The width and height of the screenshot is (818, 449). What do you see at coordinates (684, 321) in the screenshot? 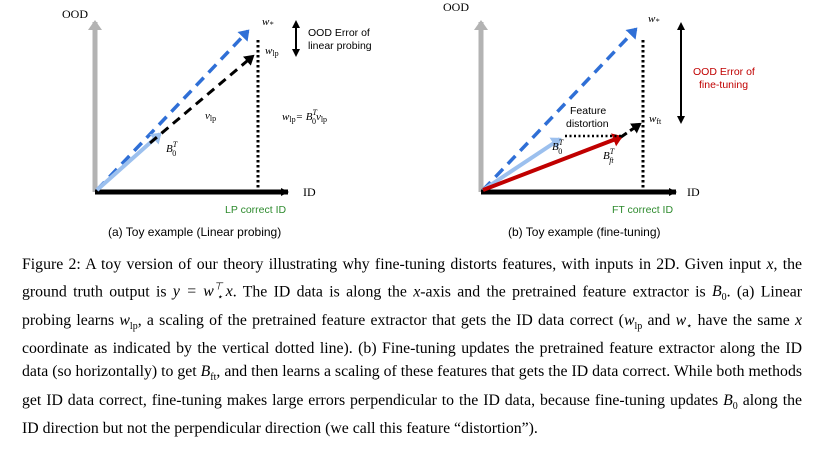
I see `caption-math-wstar: w⋆` at bounding box center [684, 321].